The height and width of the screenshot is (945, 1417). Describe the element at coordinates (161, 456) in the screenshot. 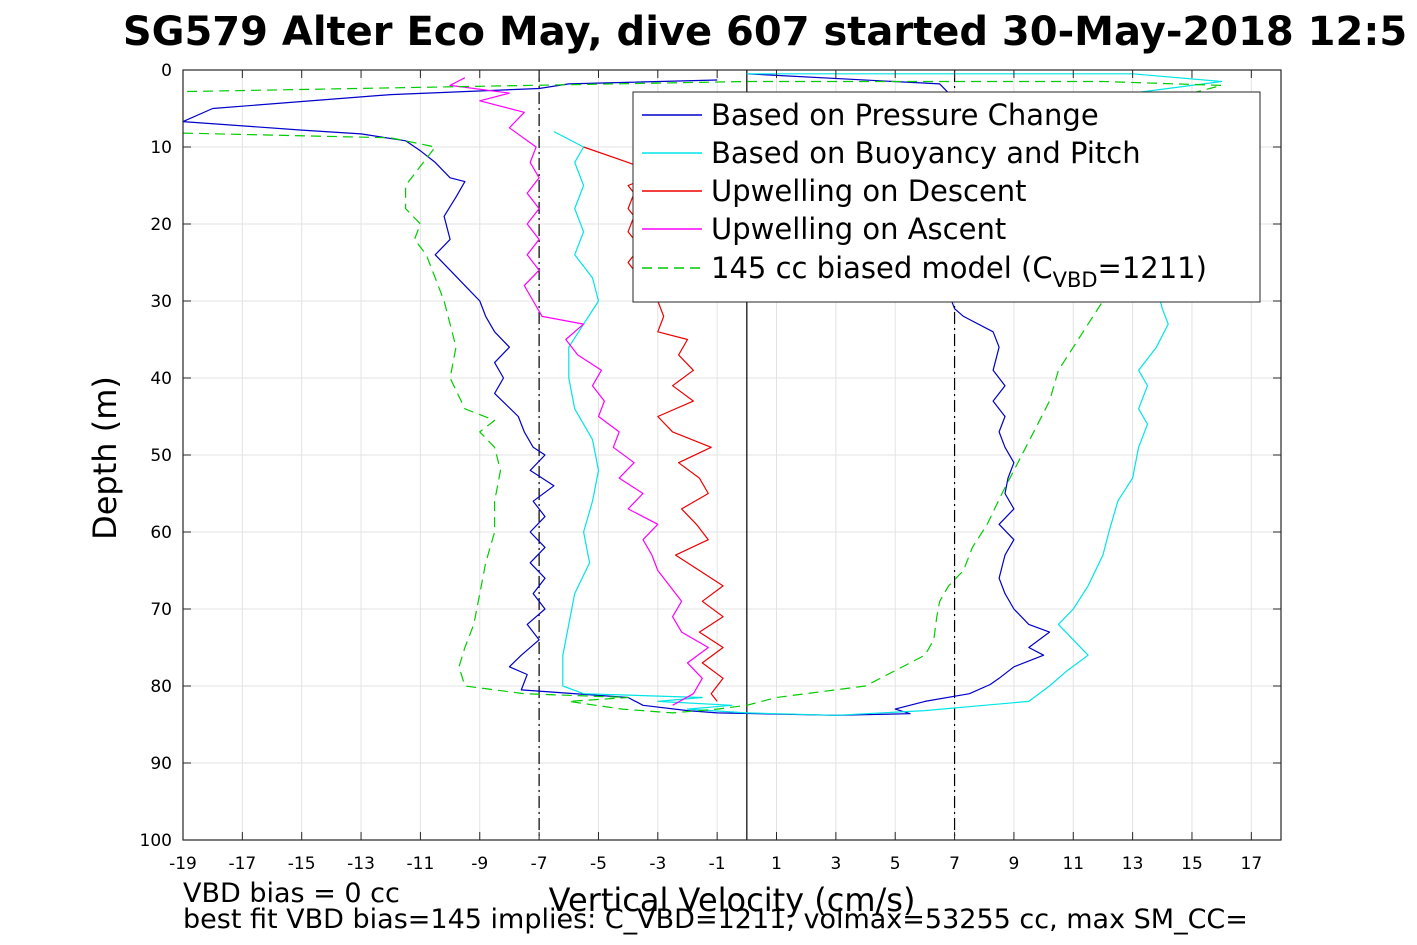

I see `y-tick-label: 50` at that location.